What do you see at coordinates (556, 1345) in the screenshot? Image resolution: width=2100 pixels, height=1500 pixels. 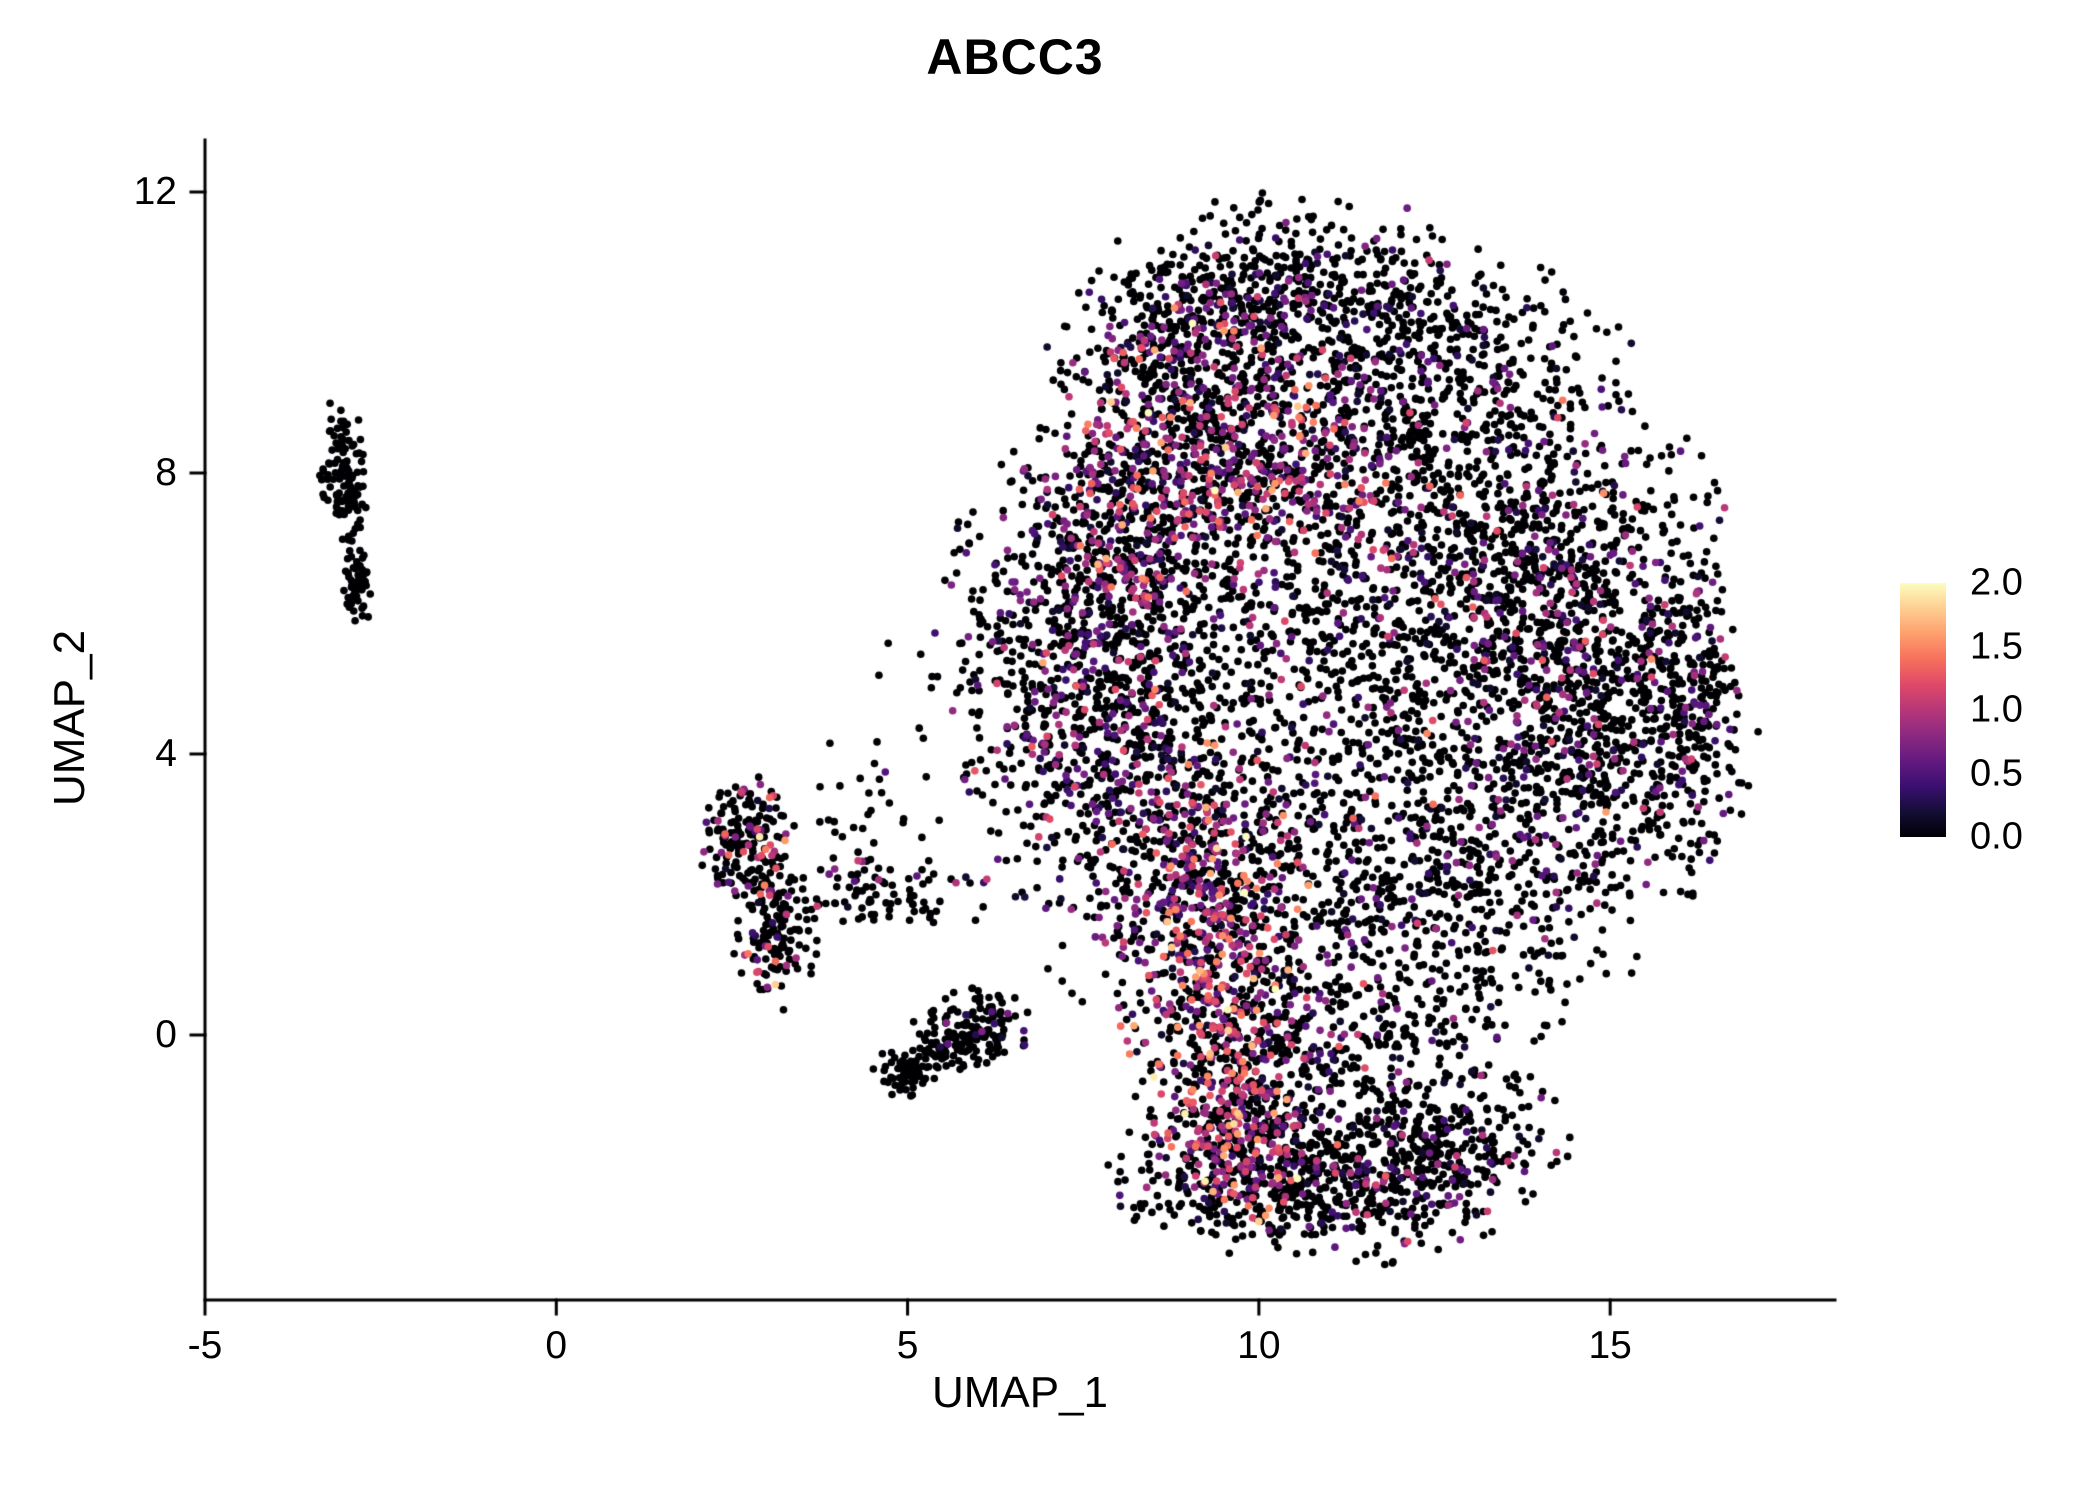 I see `x-tick-label: 0` at bounding box center [556, 1345].